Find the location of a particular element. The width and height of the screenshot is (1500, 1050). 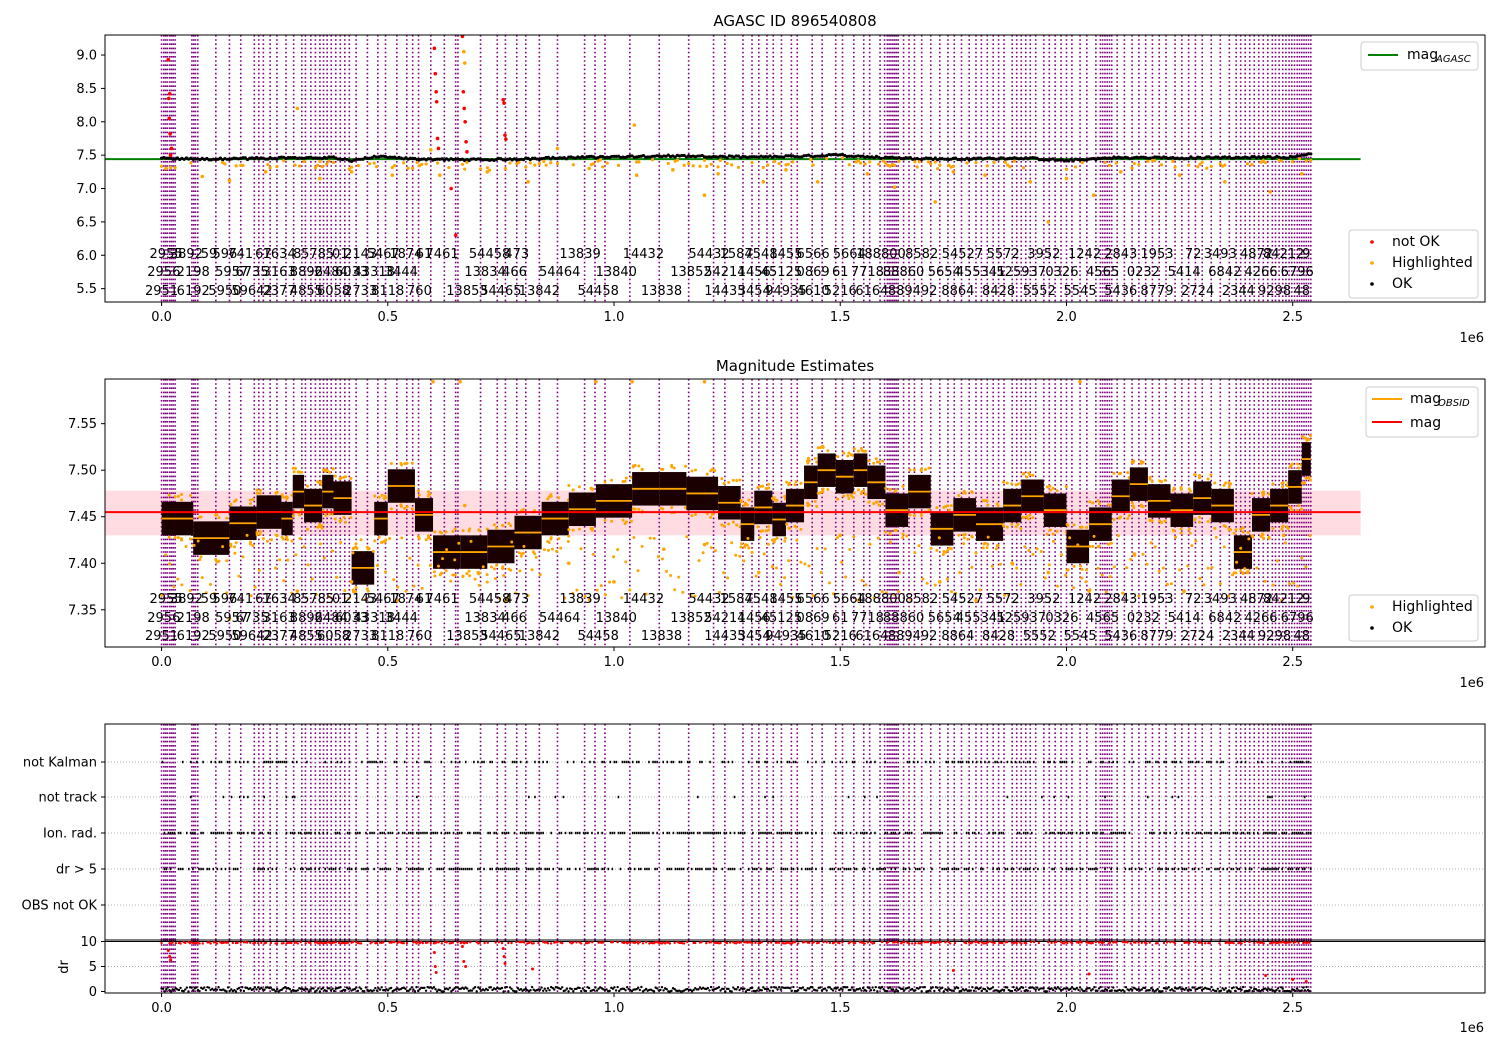

panel4-plot is located at coordinates (795, 966).